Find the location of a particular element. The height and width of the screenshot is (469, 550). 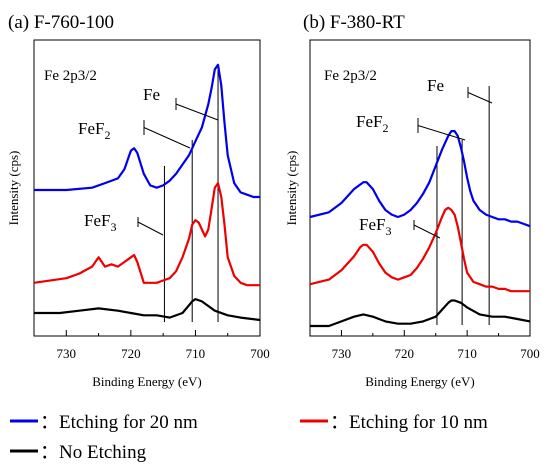

panel-title: (a) F-760-100 is located at coordinates (61, 22).